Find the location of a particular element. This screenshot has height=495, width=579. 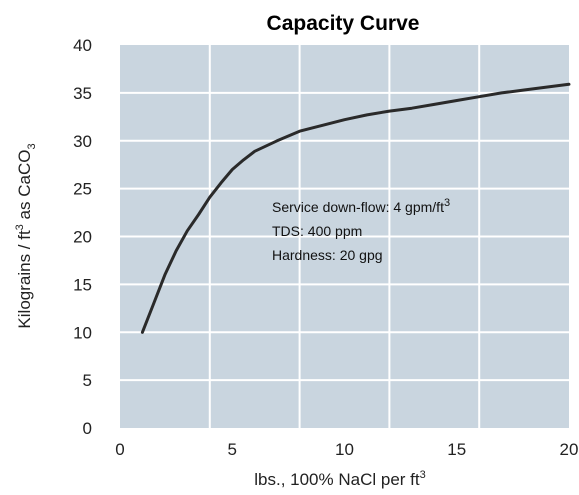

annotation-hardness: Hardness: 20 gpg is located at coordinates (327, 255).